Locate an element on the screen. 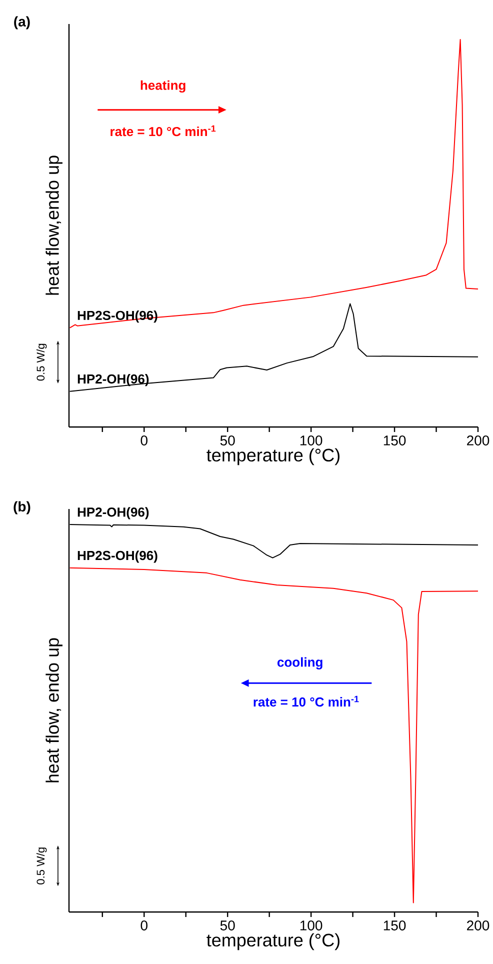 This screenshot has height=964, width=493. series-label: HP2-OH(96) is located at coordinates (113, 513).